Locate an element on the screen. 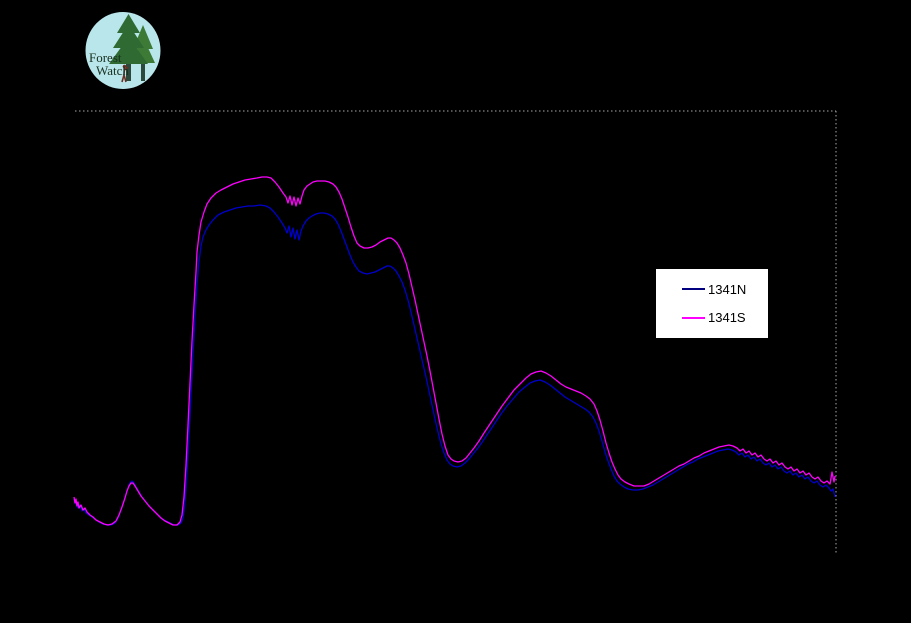 The height and width of the screenshot is (623, 911). legend-label: 1341S is located at coordinates (727, 318).